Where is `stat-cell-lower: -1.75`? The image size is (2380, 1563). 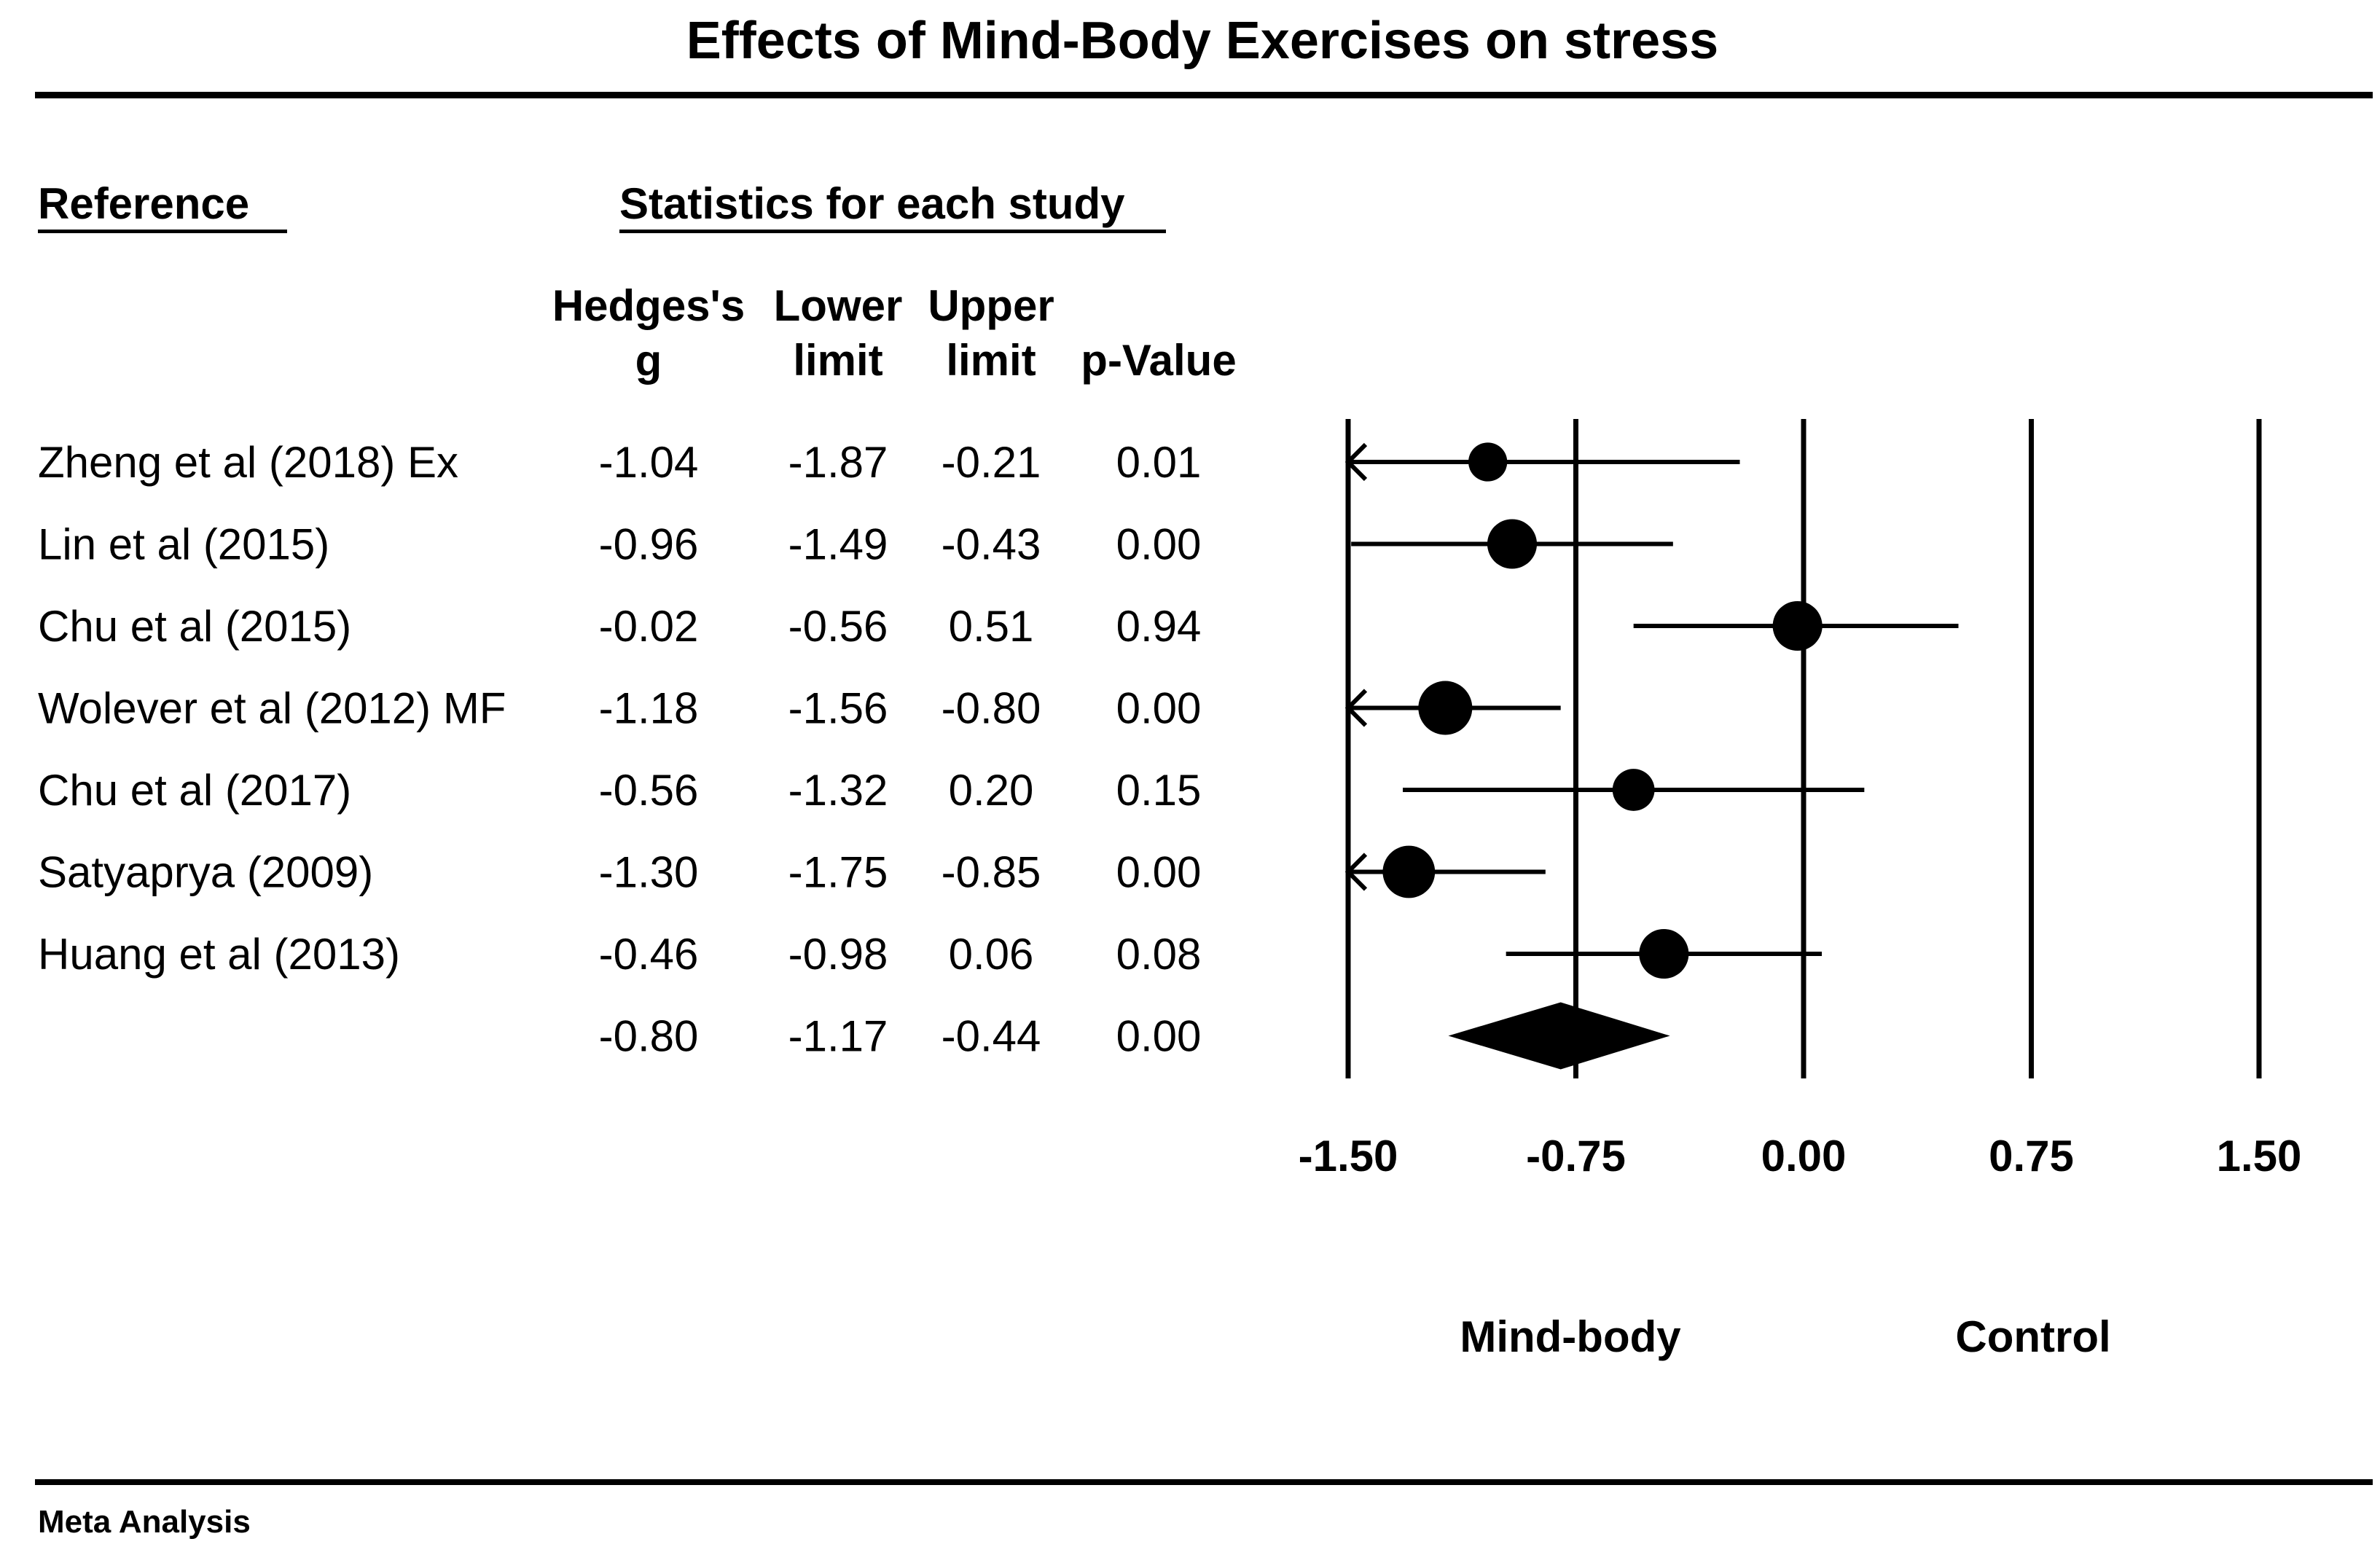
stat-cell-lower: -1.75 is located at coordinates (838, 872).